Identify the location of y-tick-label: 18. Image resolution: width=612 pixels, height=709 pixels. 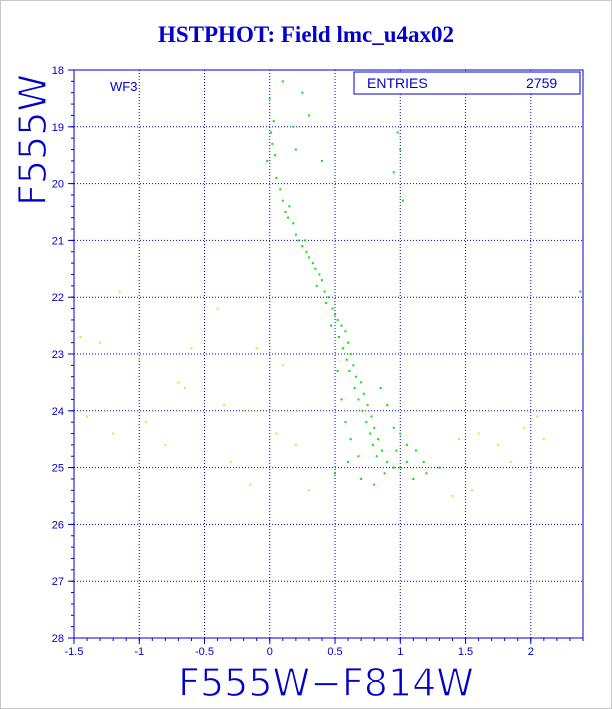
(58, 71).